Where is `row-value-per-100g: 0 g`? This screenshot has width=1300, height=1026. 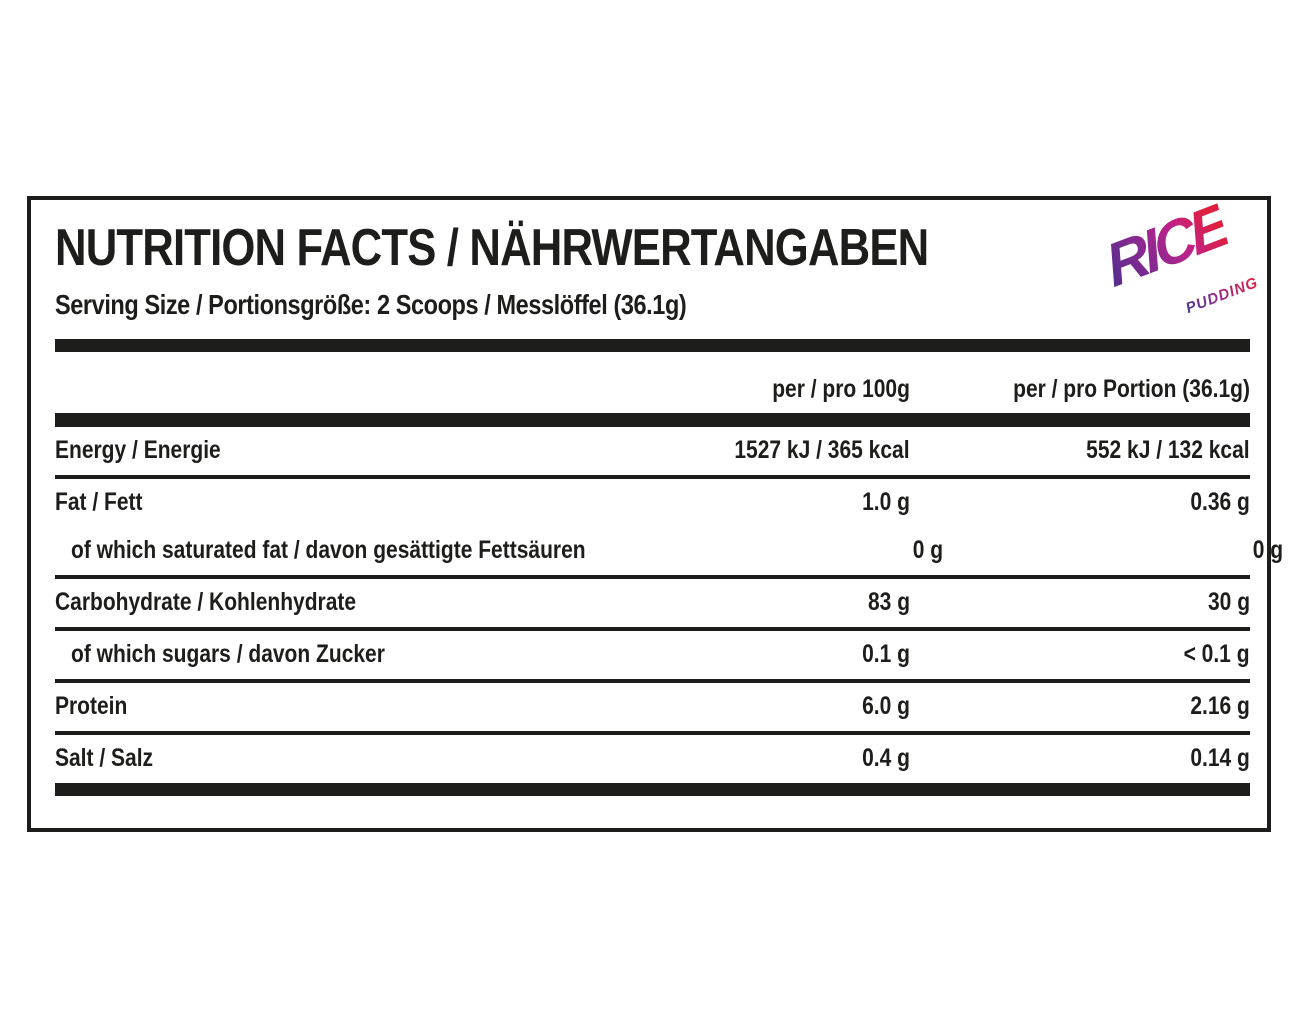
row-value-per-100g: 0 g is located at coordinates (928, 550).